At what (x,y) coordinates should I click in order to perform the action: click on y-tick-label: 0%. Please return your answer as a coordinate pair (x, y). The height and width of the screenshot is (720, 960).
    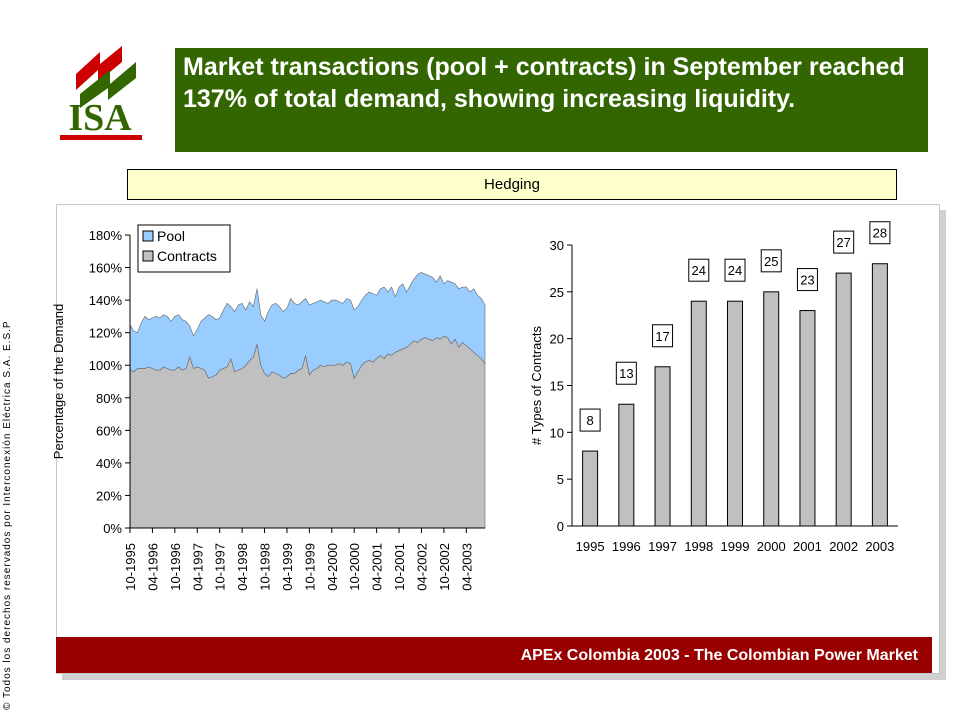
    Looking at the image, I should click on (112, 528).